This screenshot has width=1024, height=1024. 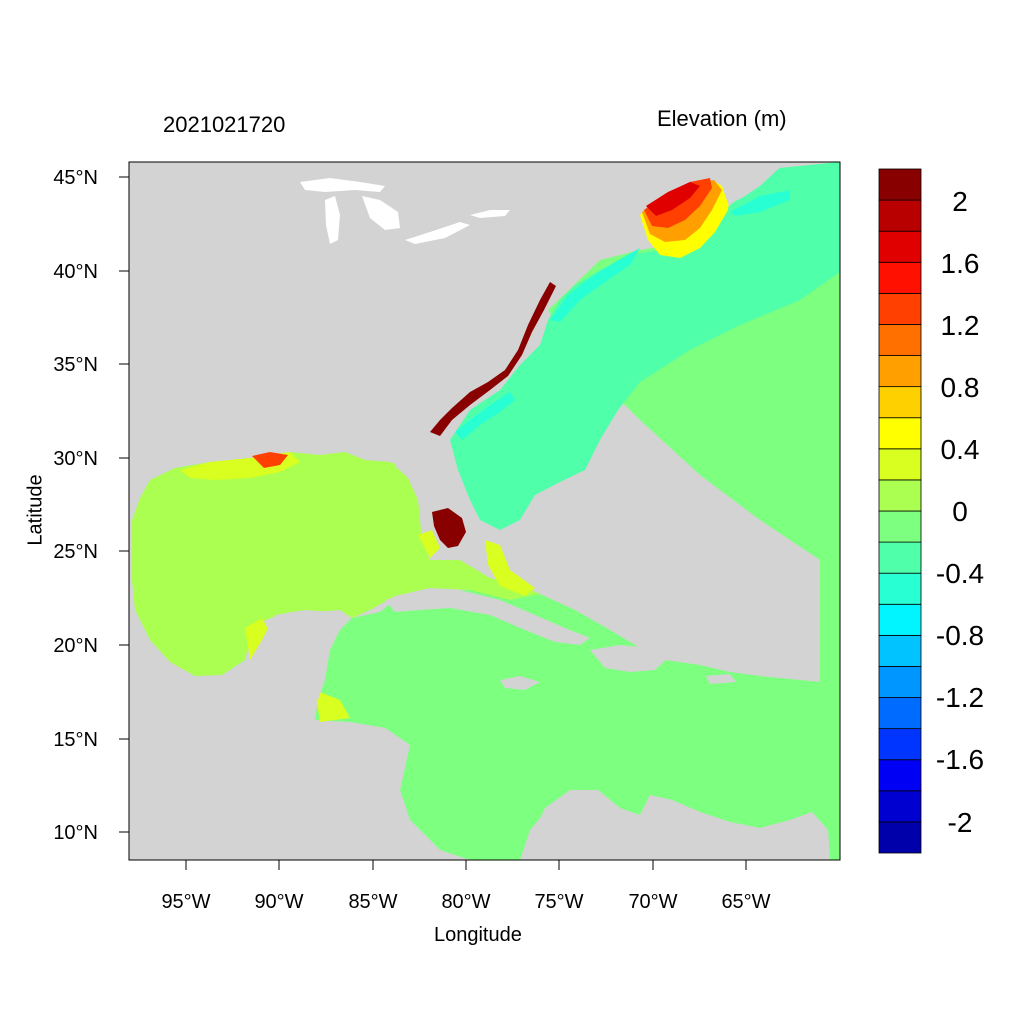 I want to click on south-america-land, so click(x=675, y=825).